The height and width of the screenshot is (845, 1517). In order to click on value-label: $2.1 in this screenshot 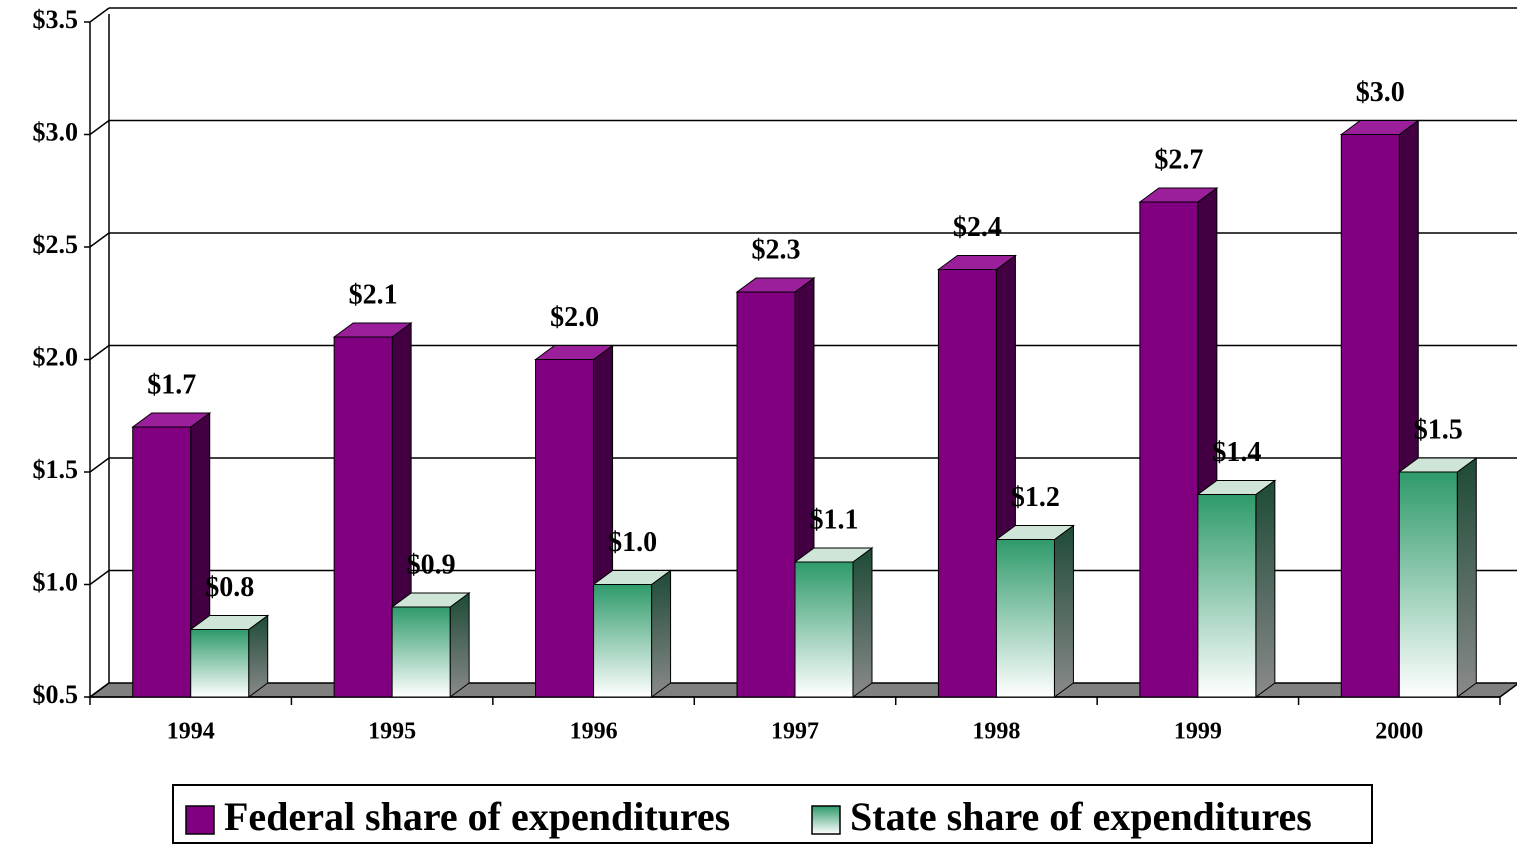, I will do `click(373, 294)`.